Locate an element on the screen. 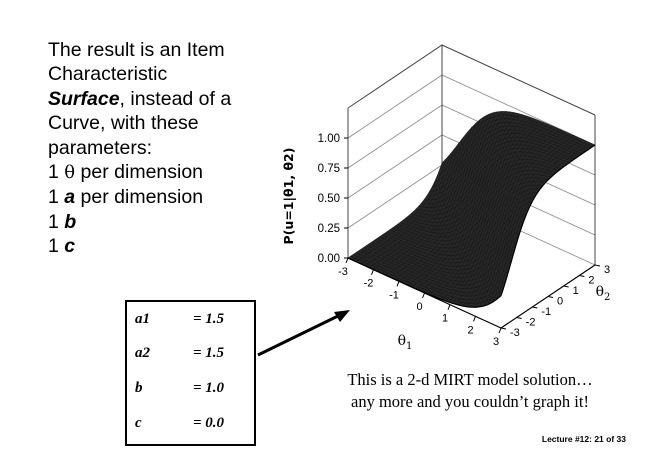  c-symbol: c is located at coordinates (70, 246).